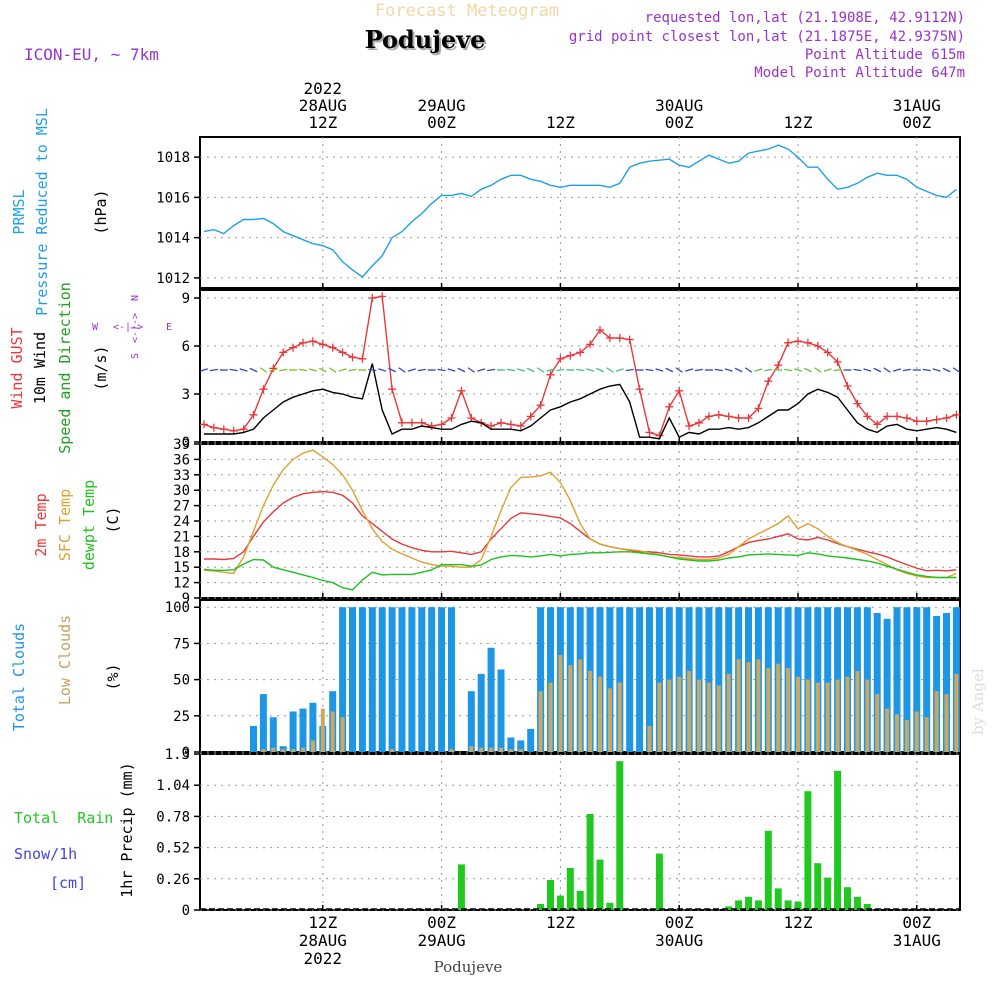 This screenshot has width=1000, height=1000. I want to click on snow-unit: [cm], so click(68, 883).